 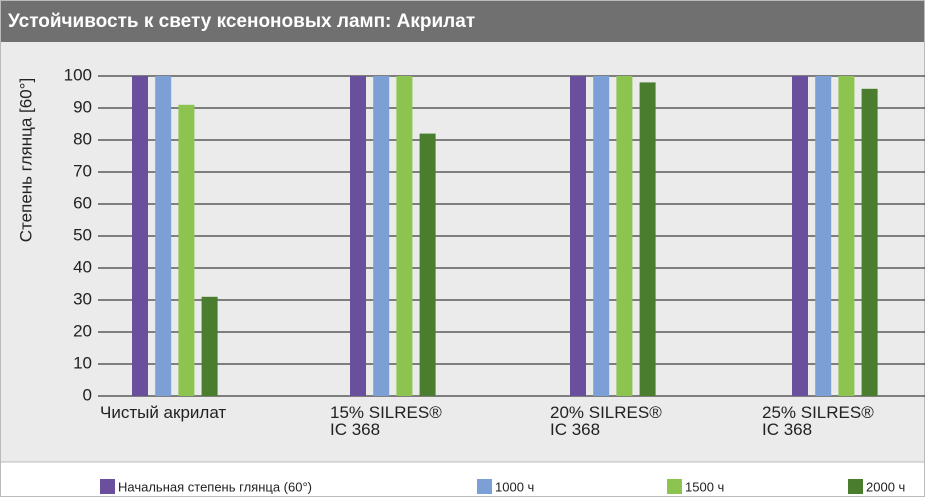 I want to click on y-tick-label: 0, so click(x=87, y=394).